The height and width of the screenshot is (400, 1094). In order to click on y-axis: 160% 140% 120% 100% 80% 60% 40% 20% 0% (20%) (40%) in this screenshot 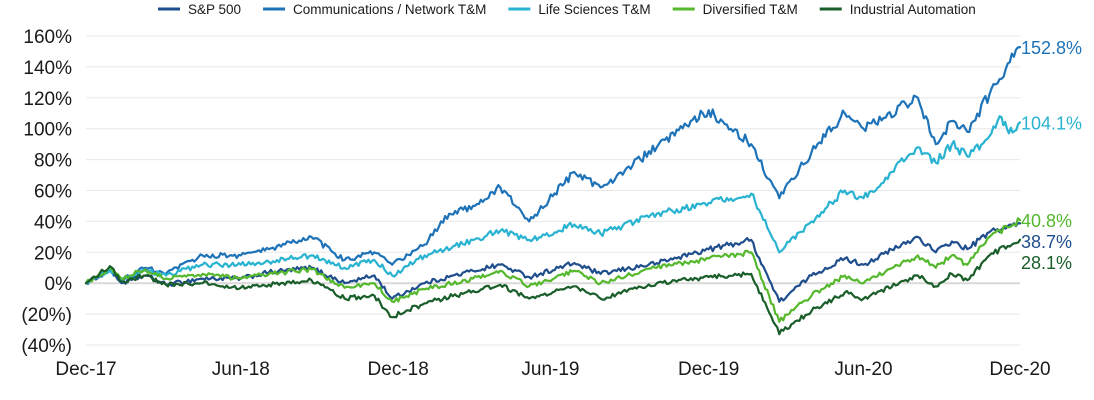, I will do `click(46, 192)`.